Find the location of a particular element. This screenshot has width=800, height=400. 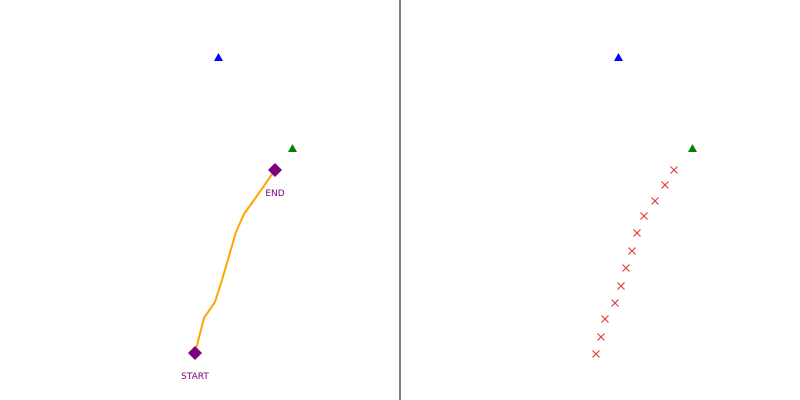

trajectory-path is located at coordinates (235, 261).